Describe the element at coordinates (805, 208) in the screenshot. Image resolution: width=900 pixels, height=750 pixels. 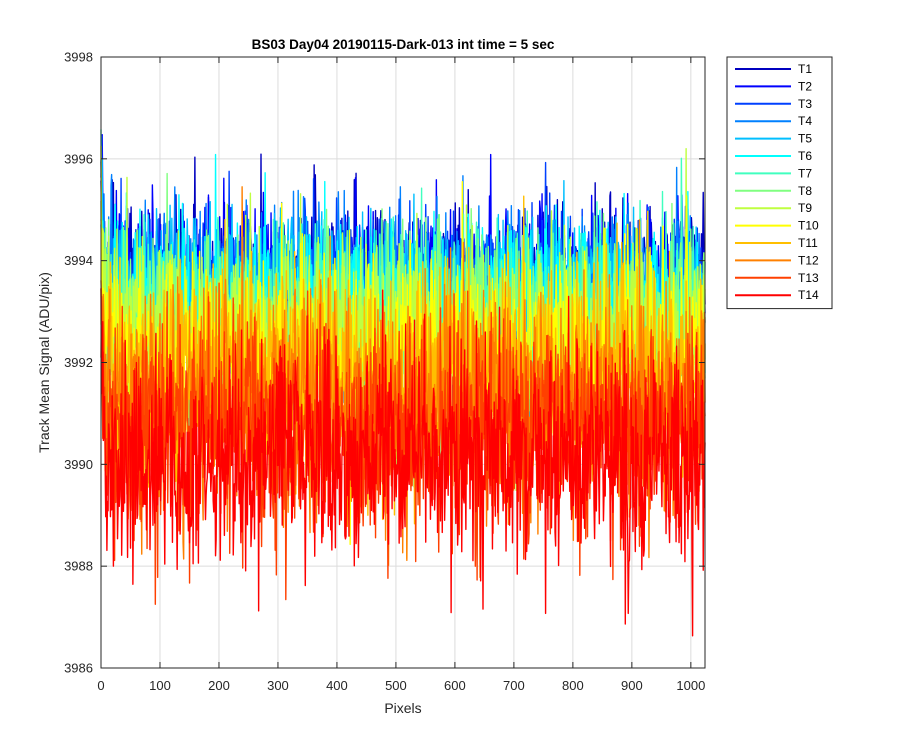
I see `legend-label-t9: T9` at that location.